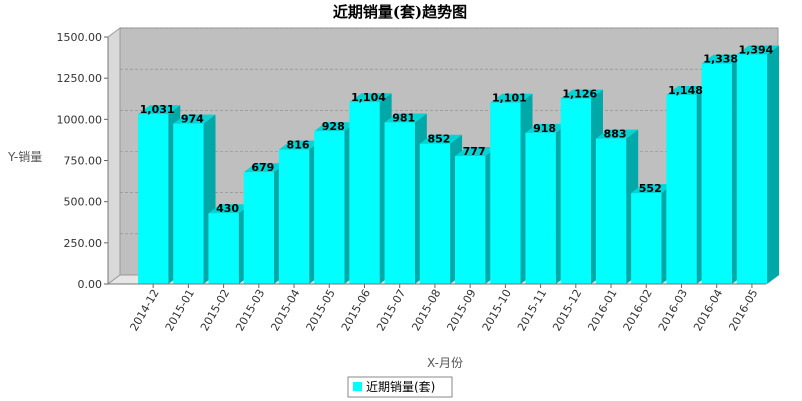  What do you see at coordinates (24, 157) in the screenshot?
I see `y-axis-label: Y-销量` at bounding box center [24, 157].